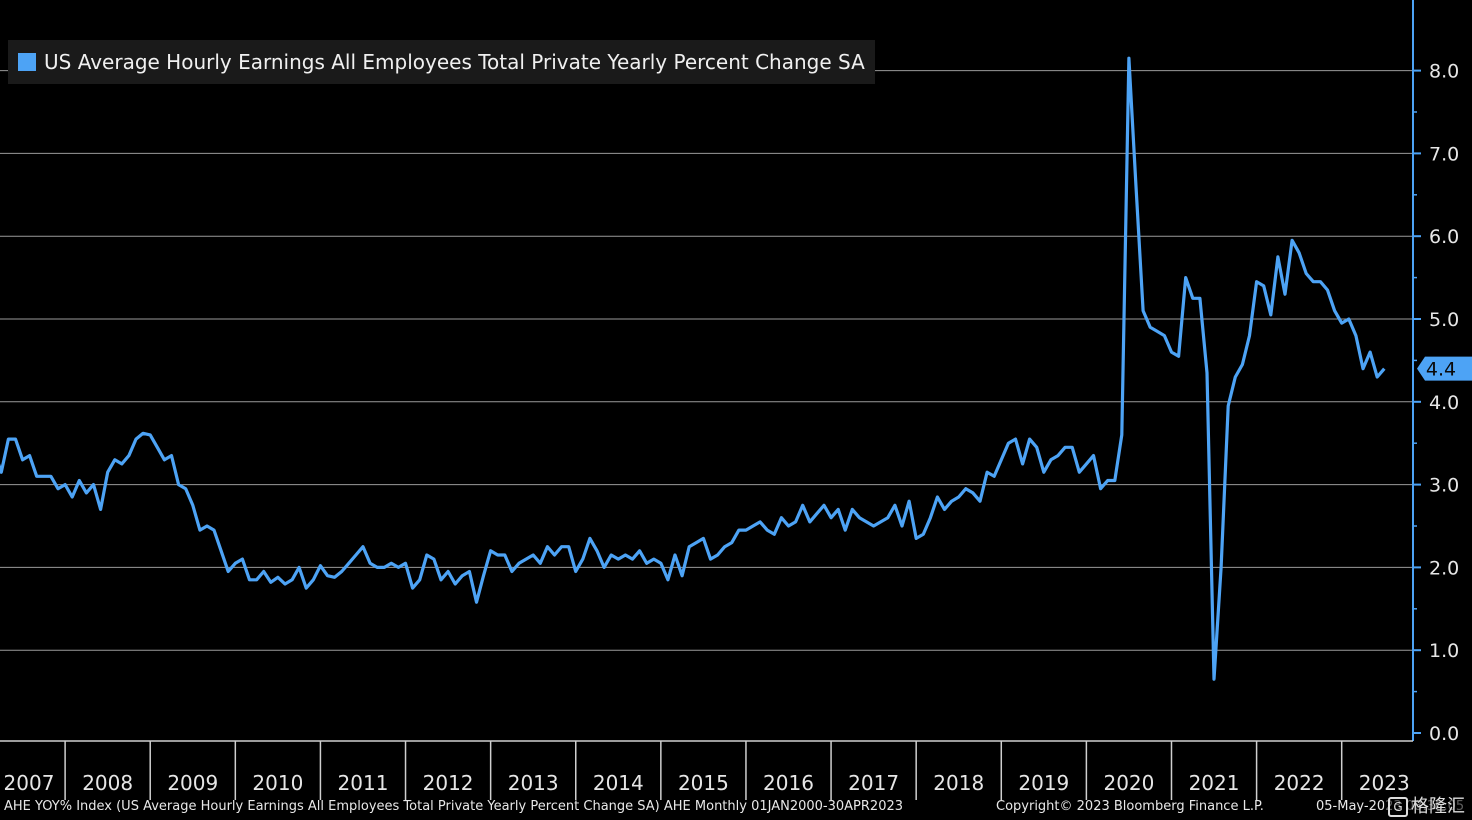  I want to click on x-tick-label: 2019, so click(1043, 783).